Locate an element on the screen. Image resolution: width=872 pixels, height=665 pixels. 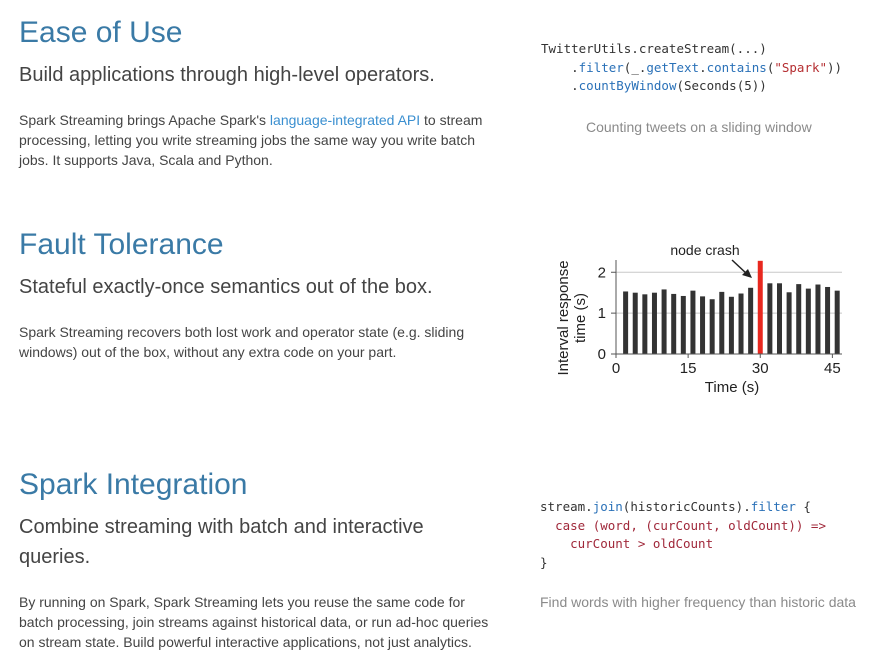
arrow-icon is located at coordinates (741, 268).